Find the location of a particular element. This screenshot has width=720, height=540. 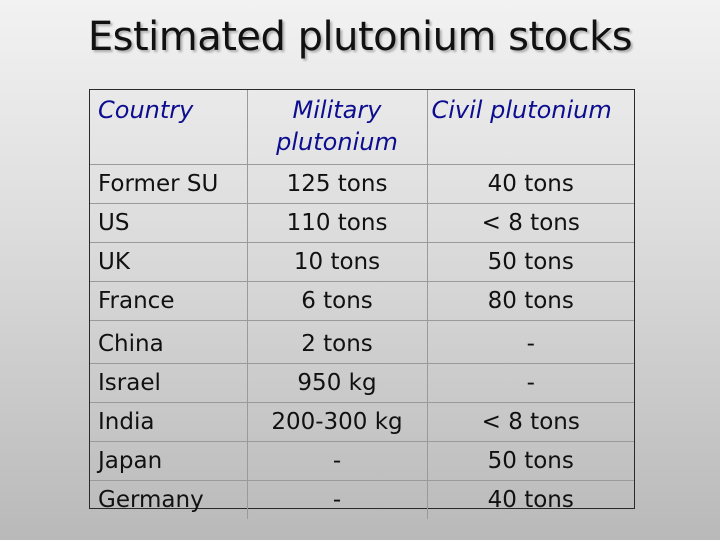

cell-country: Japan is located at coordinates (169, 461).